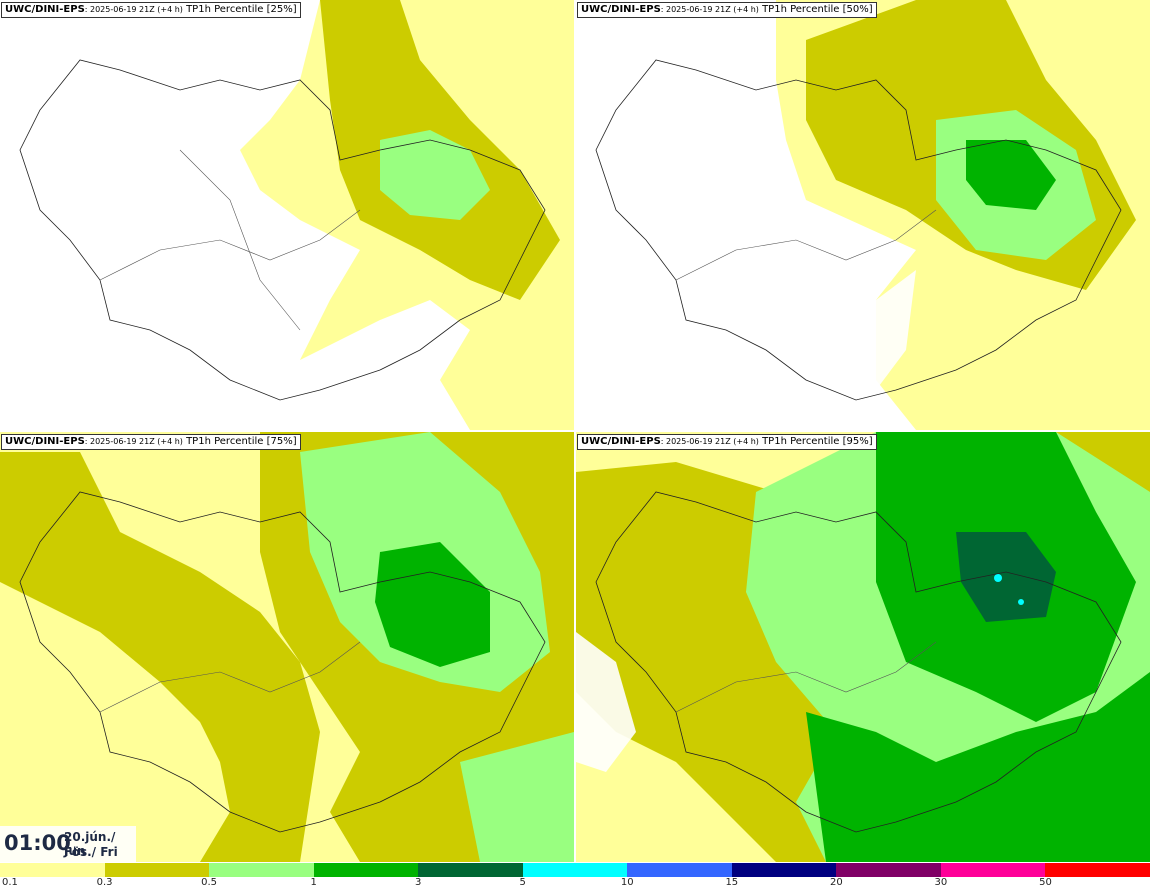 Image resolution: width=1150 pixels, height=891 pixels. I want to click on color-legend-ticks: 0.1 0.3 0.5 1 3 5 10 15 20 30 50, so click(575, 884).